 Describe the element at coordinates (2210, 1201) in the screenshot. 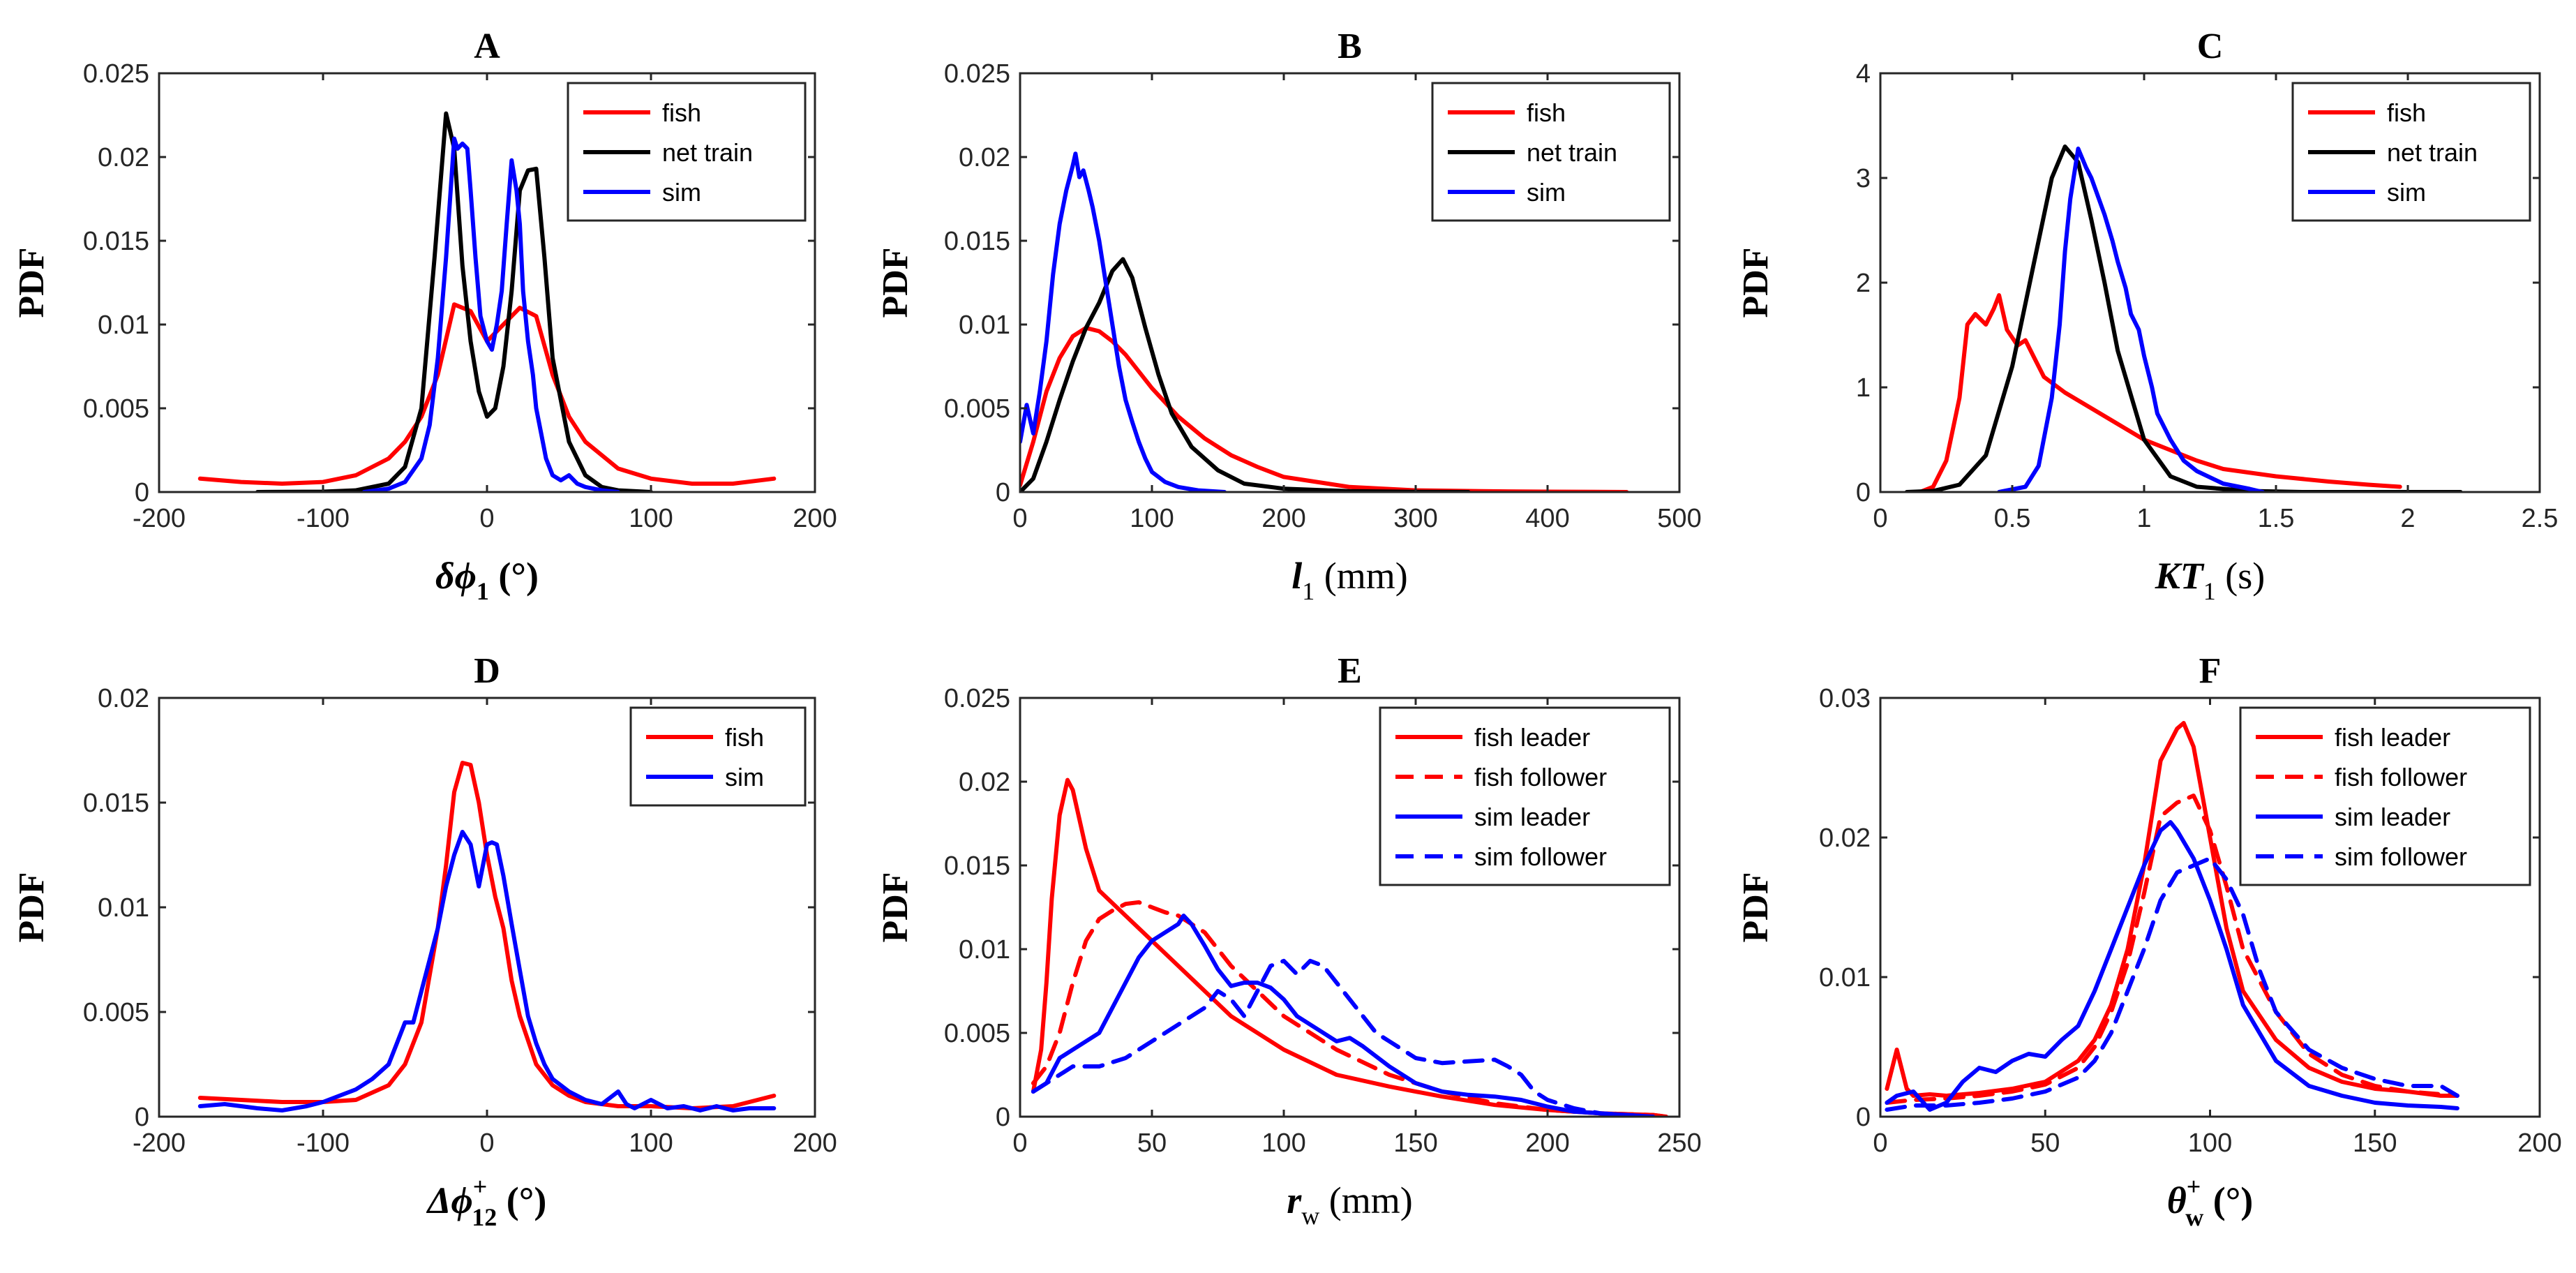

I see `x-axis-label: θ+ w (°)` at that location.